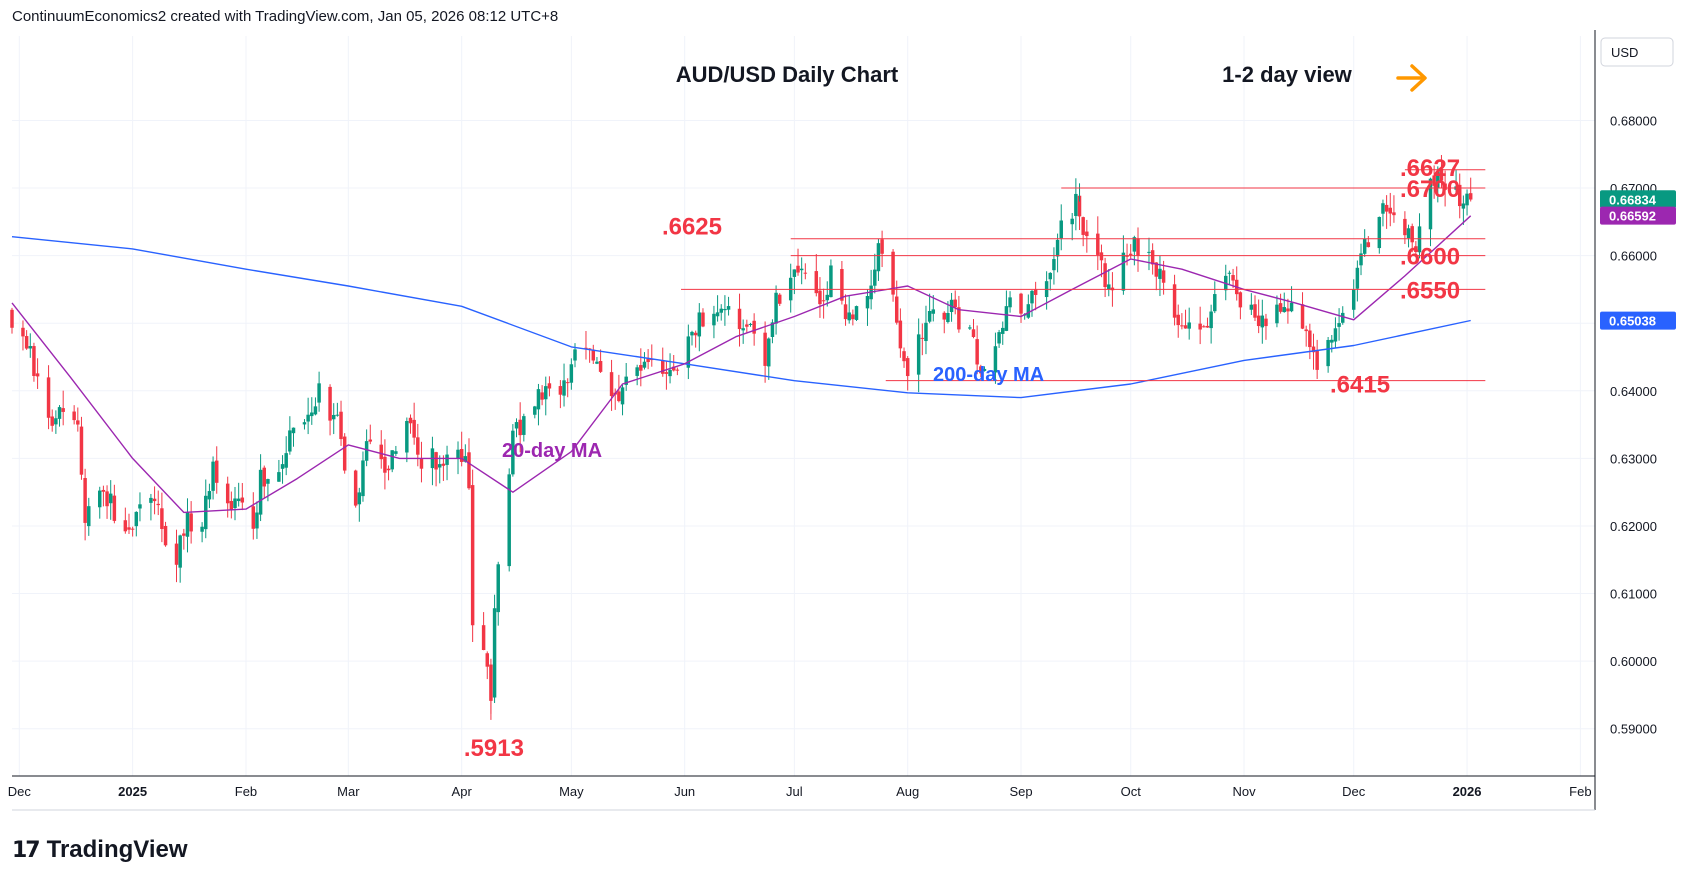  I want to click on level-label: .6627, so click(1430, 168).